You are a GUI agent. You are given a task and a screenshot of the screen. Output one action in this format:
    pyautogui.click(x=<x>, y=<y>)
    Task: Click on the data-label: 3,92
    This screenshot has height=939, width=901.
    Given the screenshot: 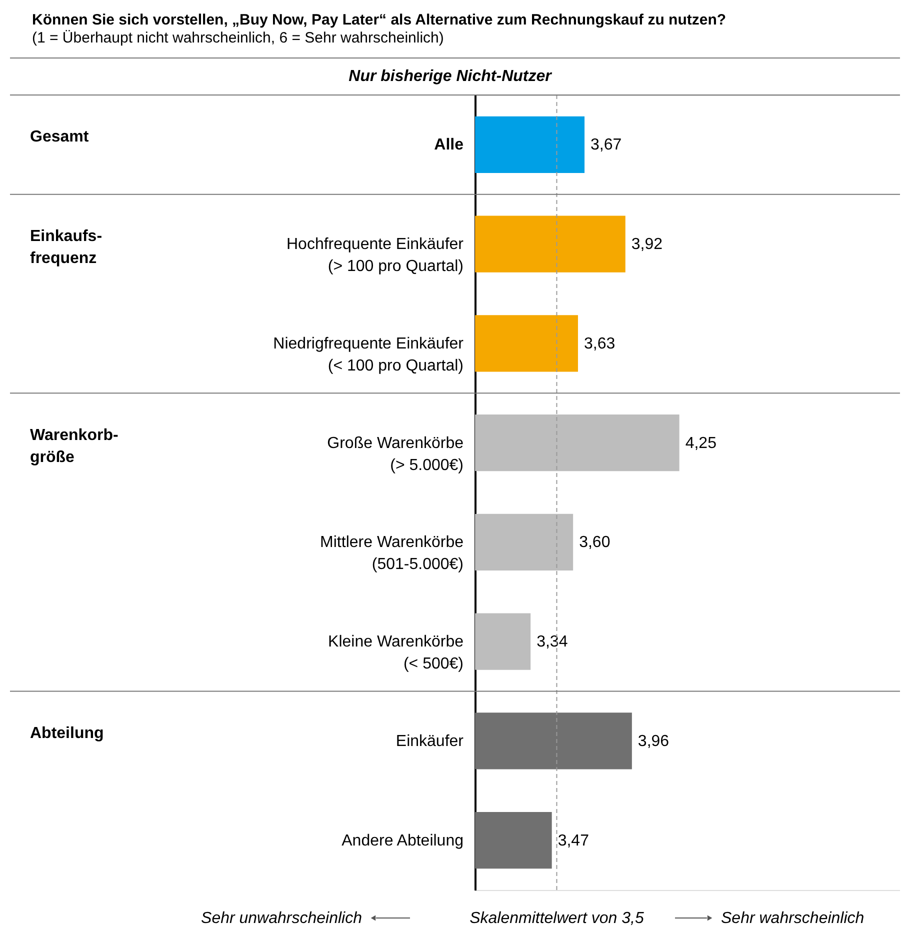 What is the action you would take?
    pyautogui.click(x=647, y=245)
    